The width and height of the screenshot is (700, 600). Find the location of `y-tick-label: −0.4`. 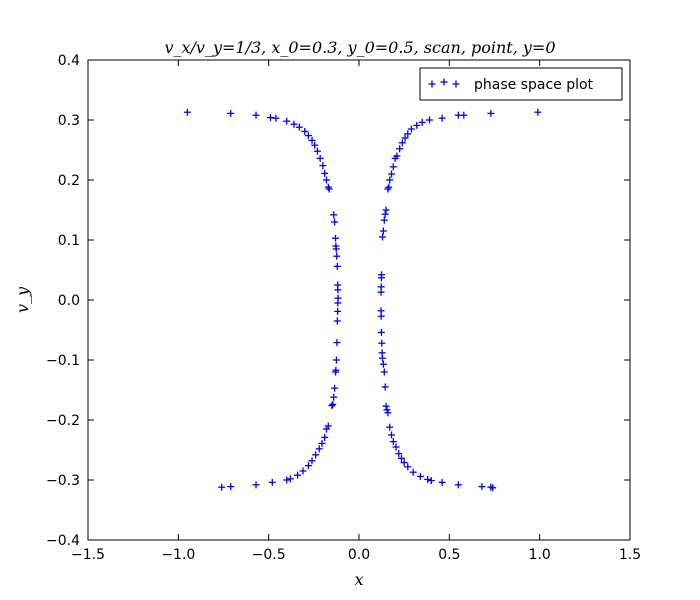

y-tick-label: −0.4 is located at coordinates (63, 541).